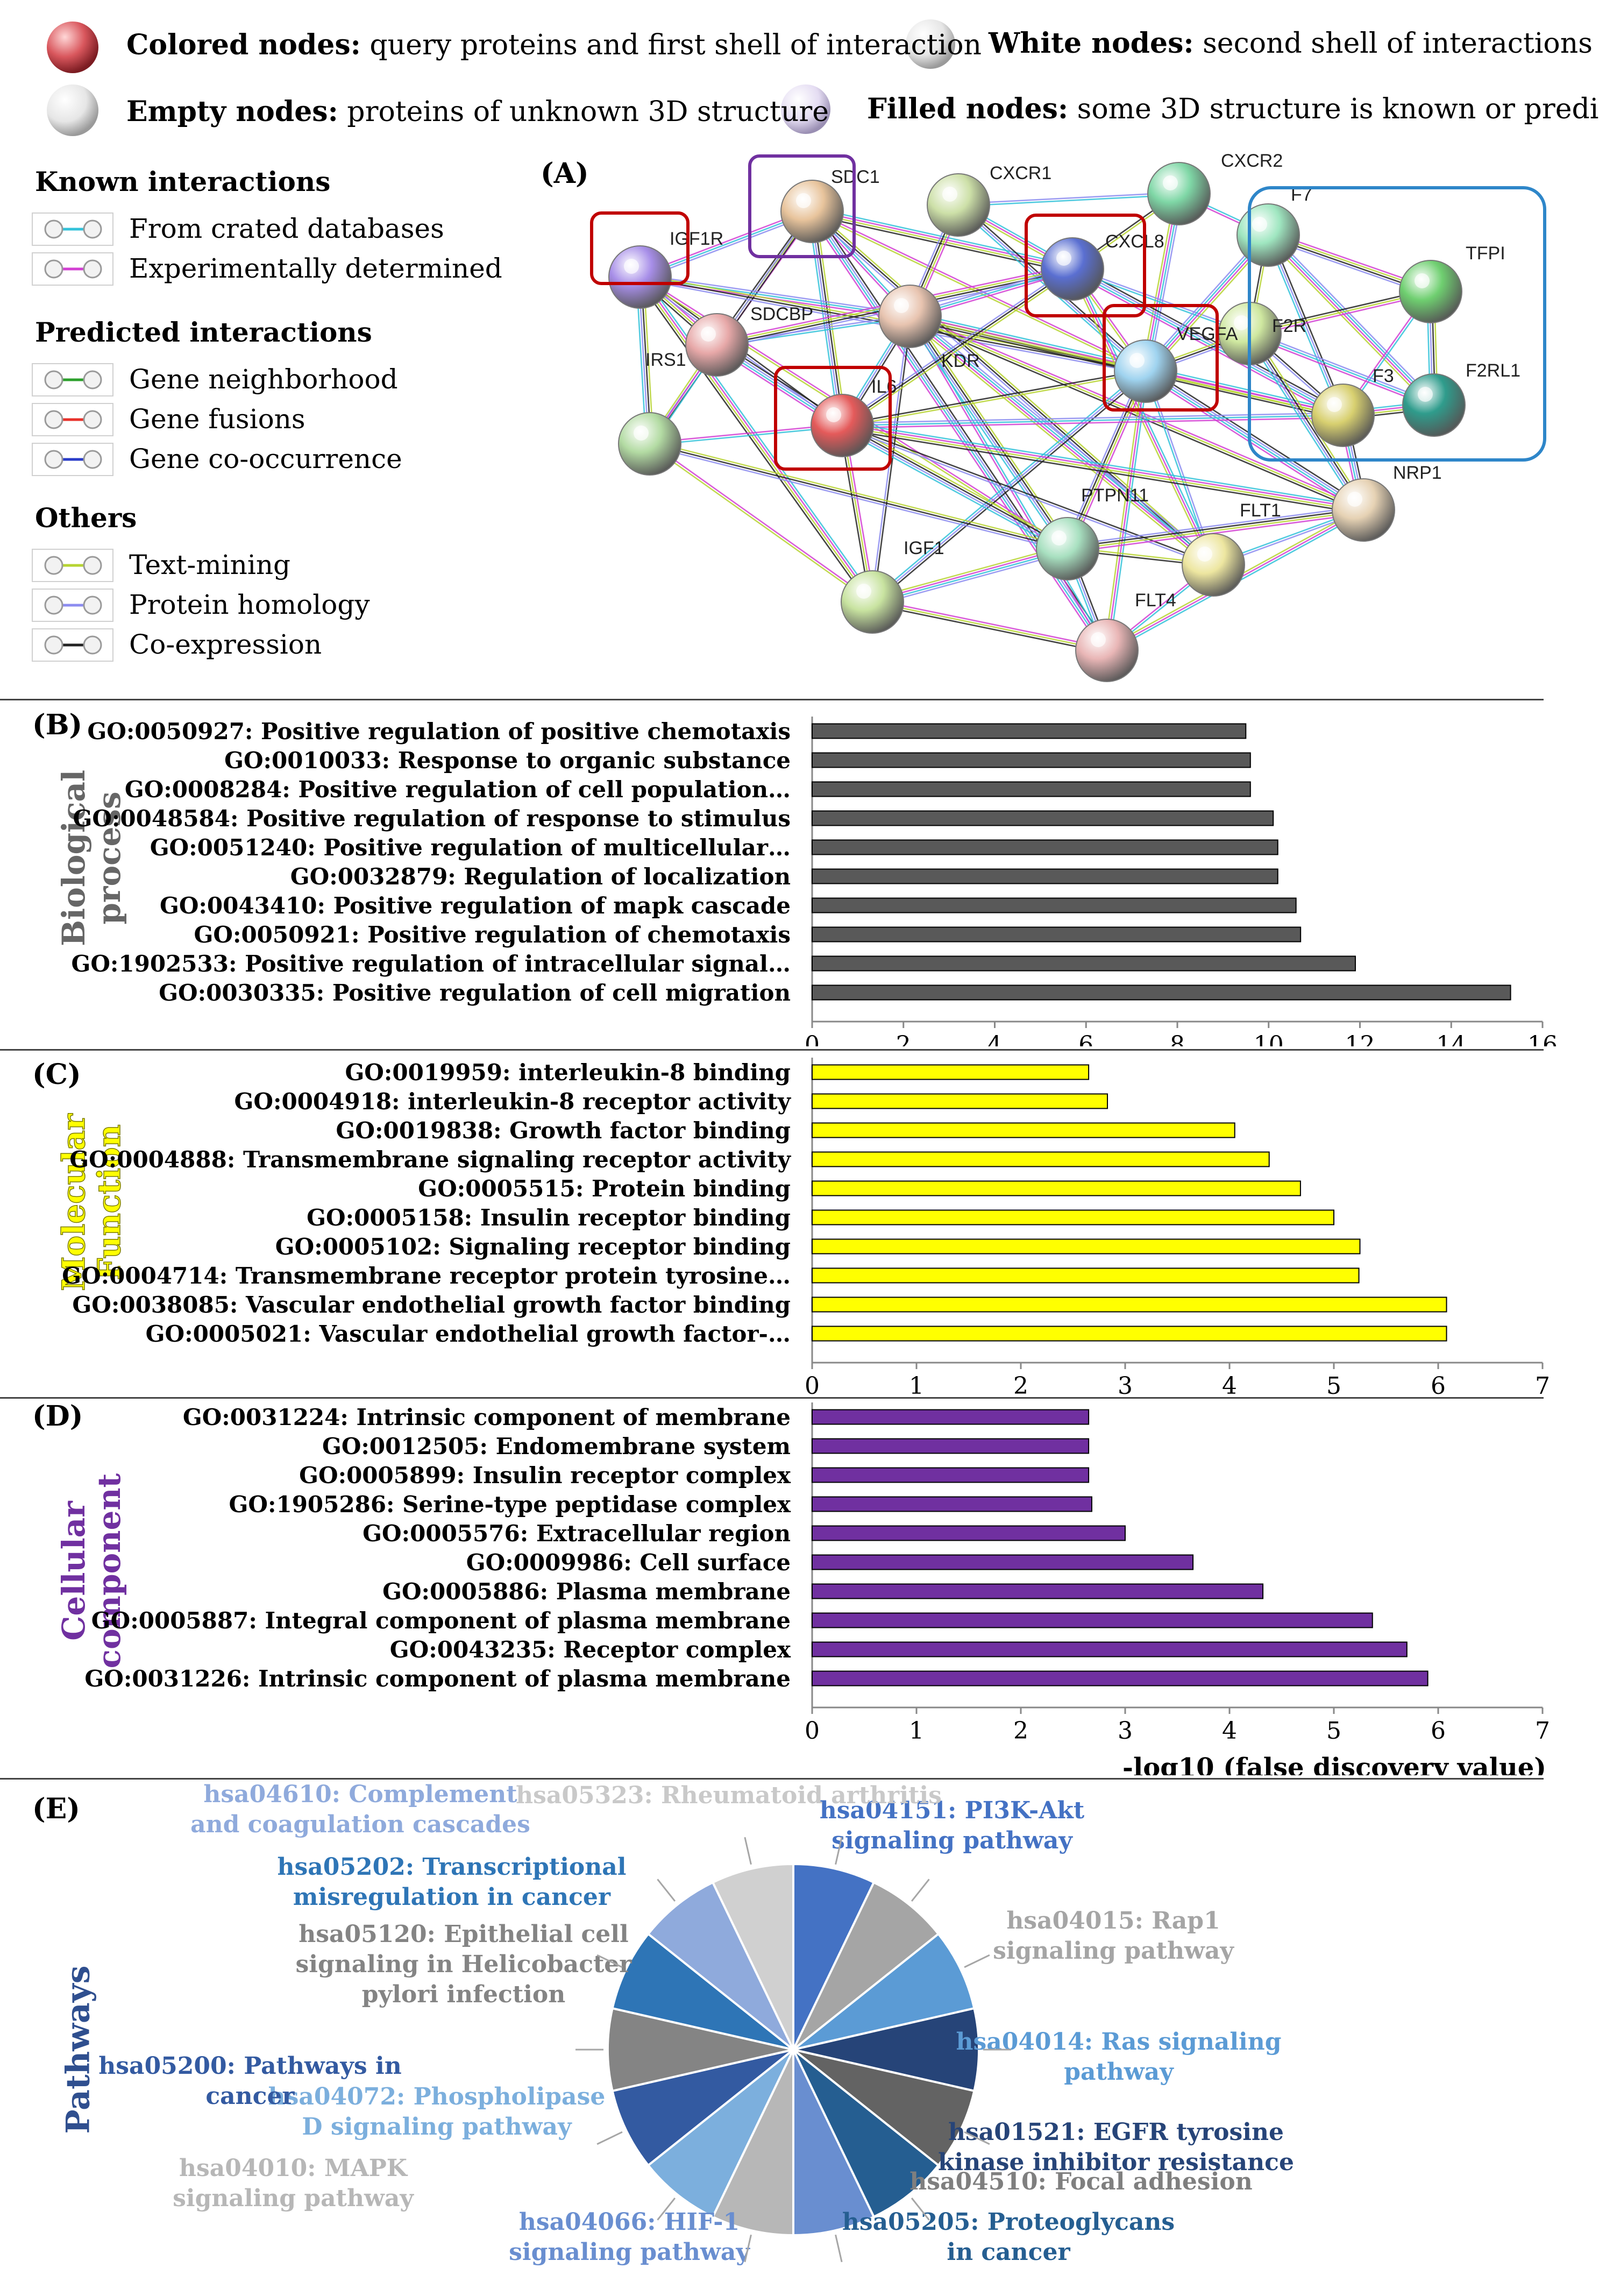 The width and height of the screenshot is (1599, 2296). What do you see at coordinates (649, 444) in the screenshot?
I see `node-irs1` at bounding box center [649, 444].